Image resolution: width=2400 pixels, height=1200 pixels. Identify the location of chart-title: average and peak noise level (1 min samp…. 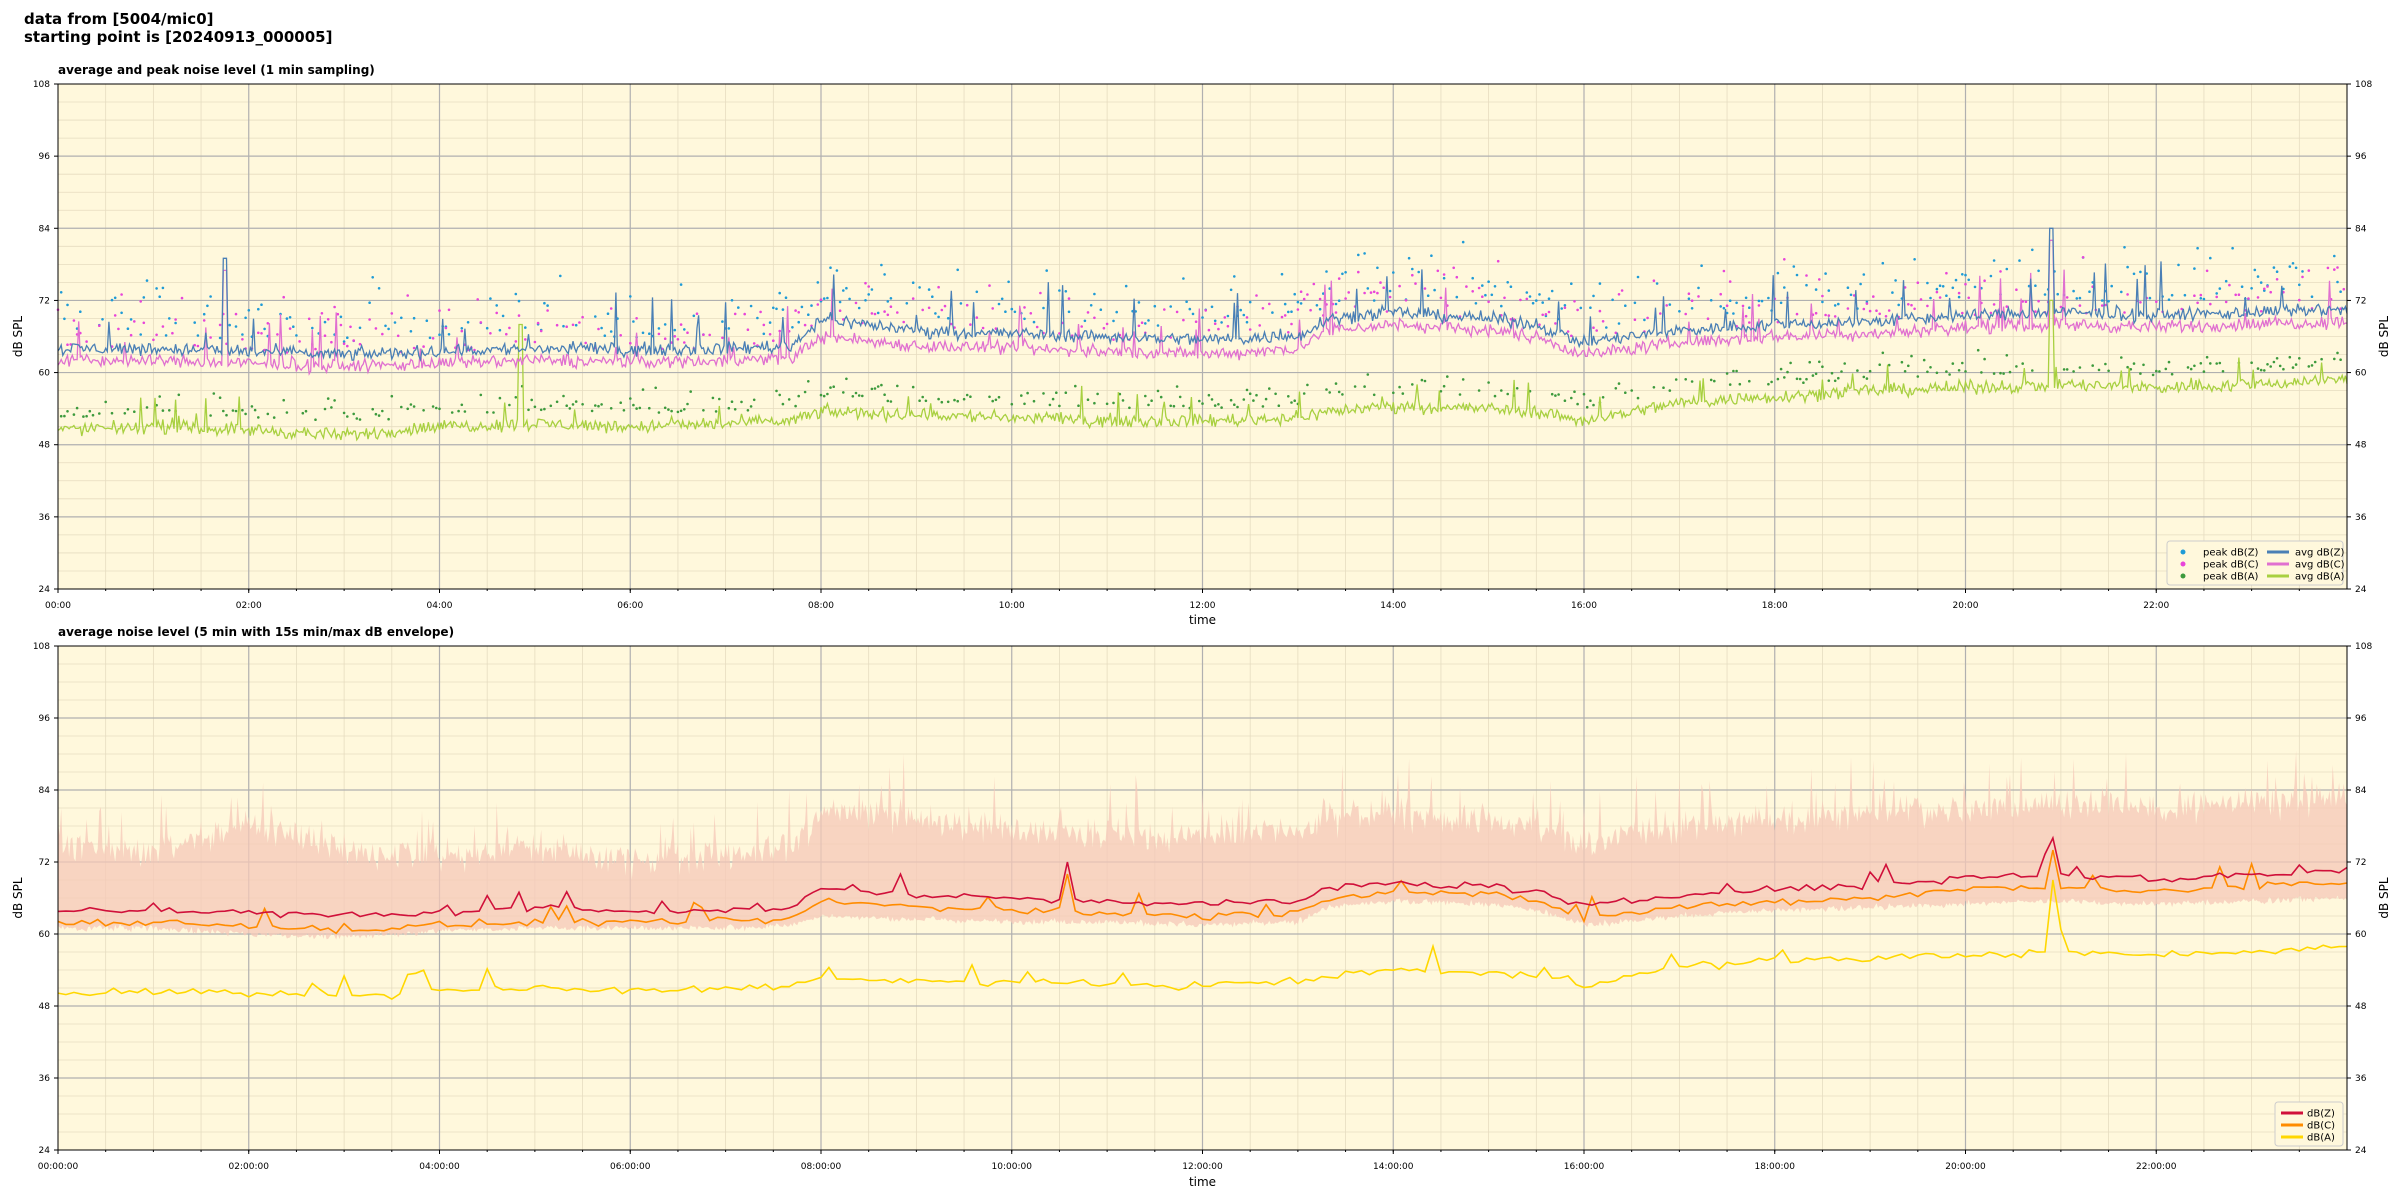
(216, 70).